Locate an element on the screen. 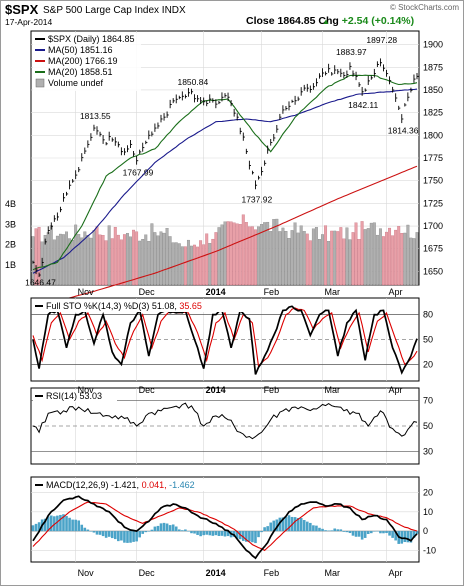 The height and width of the screenshot is (586, 464). legend-entry-volume: Volume undef is located at coordinates (76, 83).